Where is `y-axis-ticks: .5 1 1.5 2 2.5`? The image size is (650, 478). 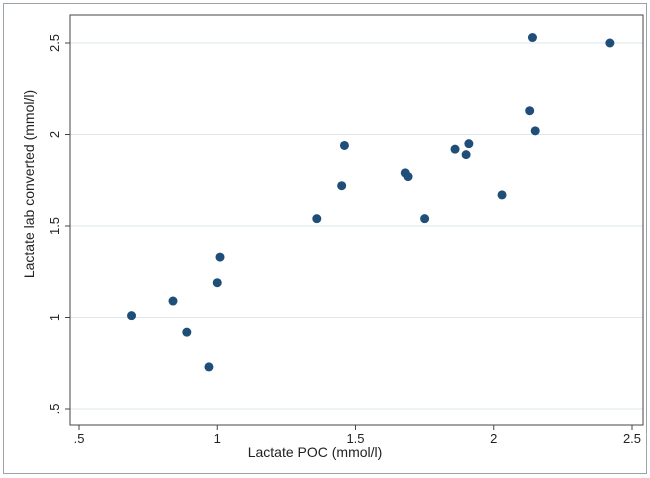 y-axis-ticks: .5 1 1.5 2 2.5 is located at coordinates (58, 224).